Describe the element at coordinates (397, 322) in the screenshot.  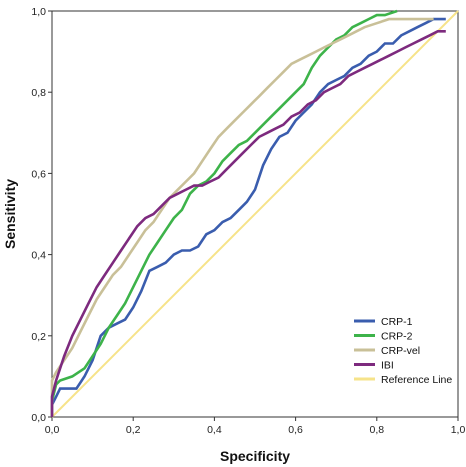
I see `legend-label-crp-1: CRP-1` at that location.